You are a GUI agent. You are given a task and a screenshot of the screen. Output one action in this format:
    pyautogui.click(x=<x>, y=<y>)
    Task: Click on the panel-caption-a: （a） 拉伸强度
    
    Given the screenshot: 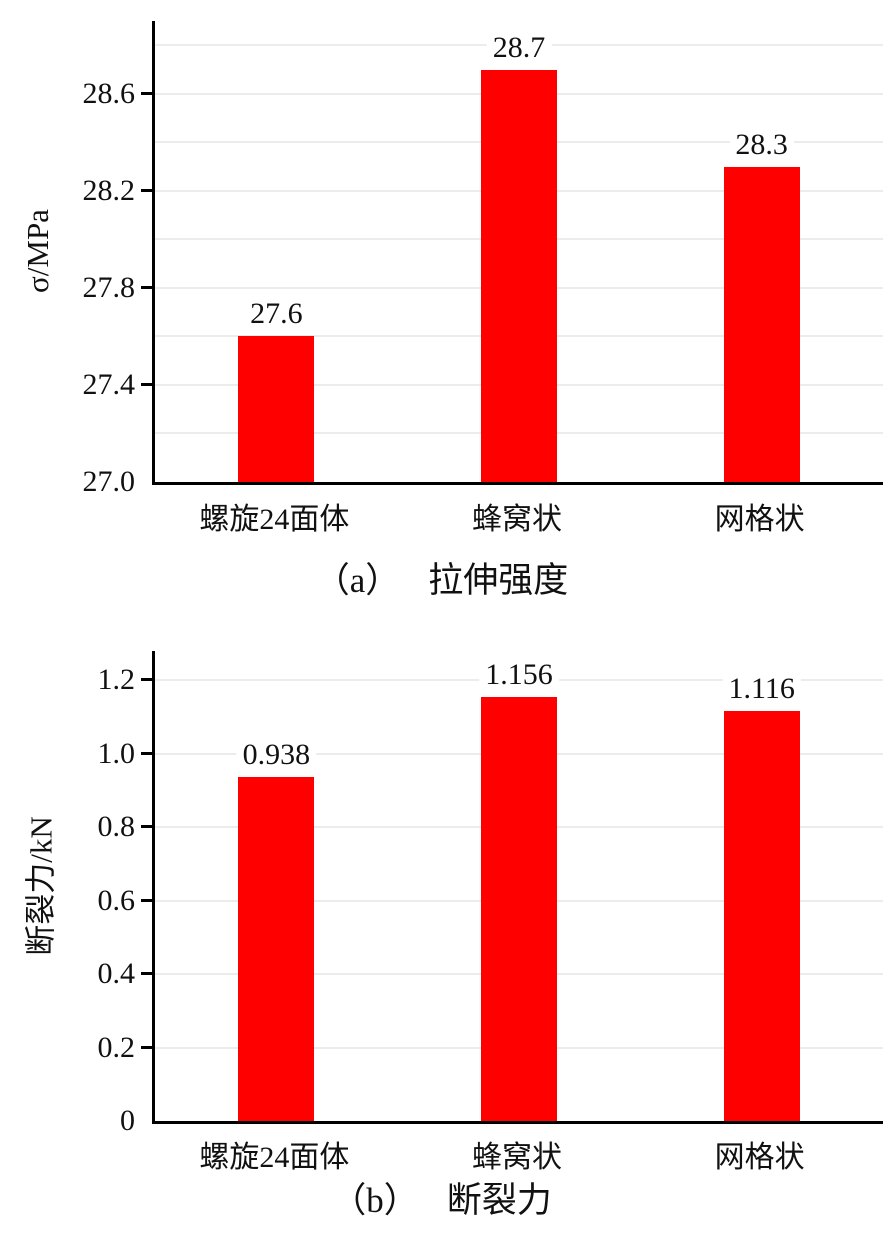 What is the action you would take?
    pyautogui.click(x=441, y=581)
    